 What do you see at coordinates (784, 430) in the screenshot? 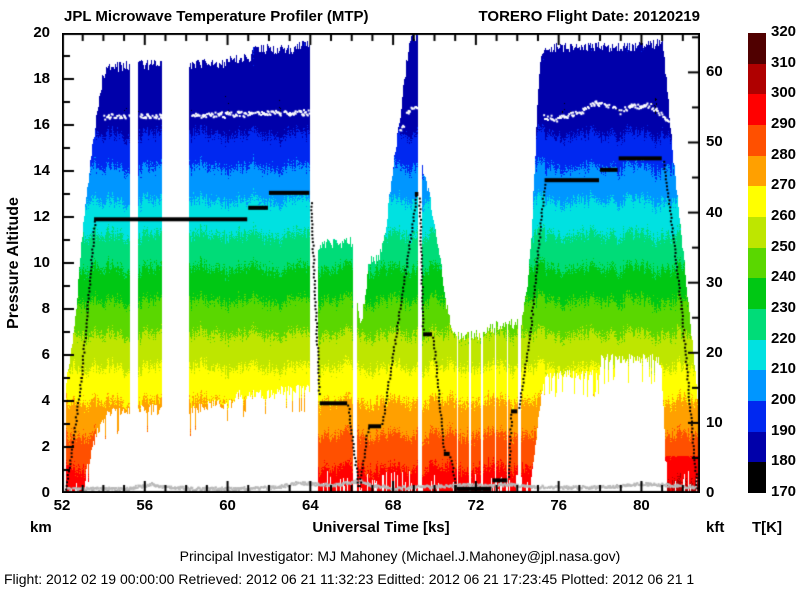
I see `colorbar-tick-label: 190` at bounding box center [784, 430].